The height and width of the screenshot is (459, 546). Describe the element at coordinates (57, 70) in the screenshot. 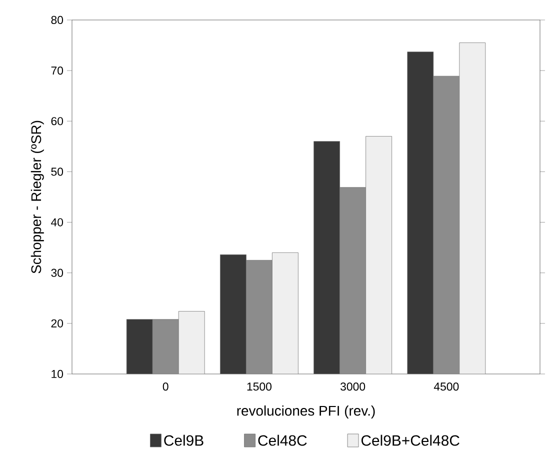

I see `y-tick-label: 70` at that location.